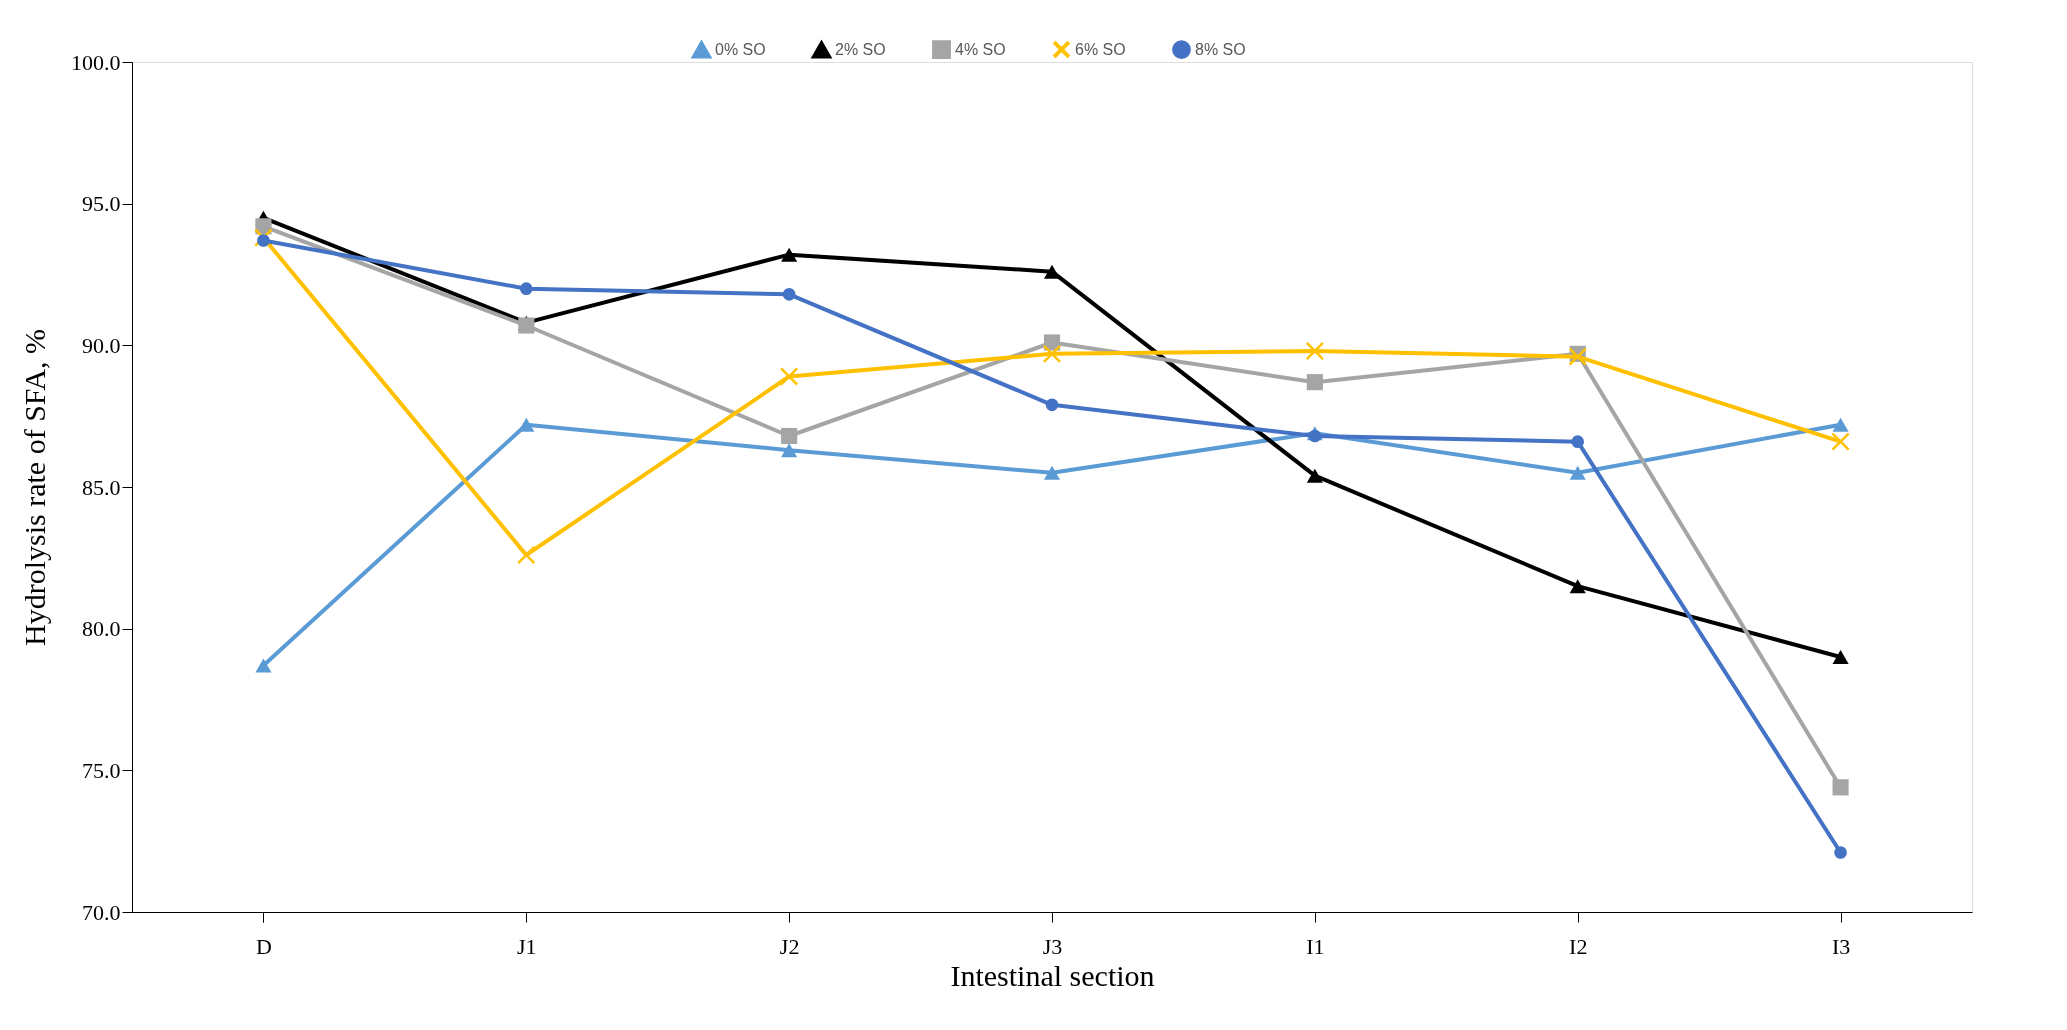 This screenshot has width=2067, height=1030. Describe the element at coordinates (101, 770) in the screenshot. I see `y-tick-label: 75.0` at that location.